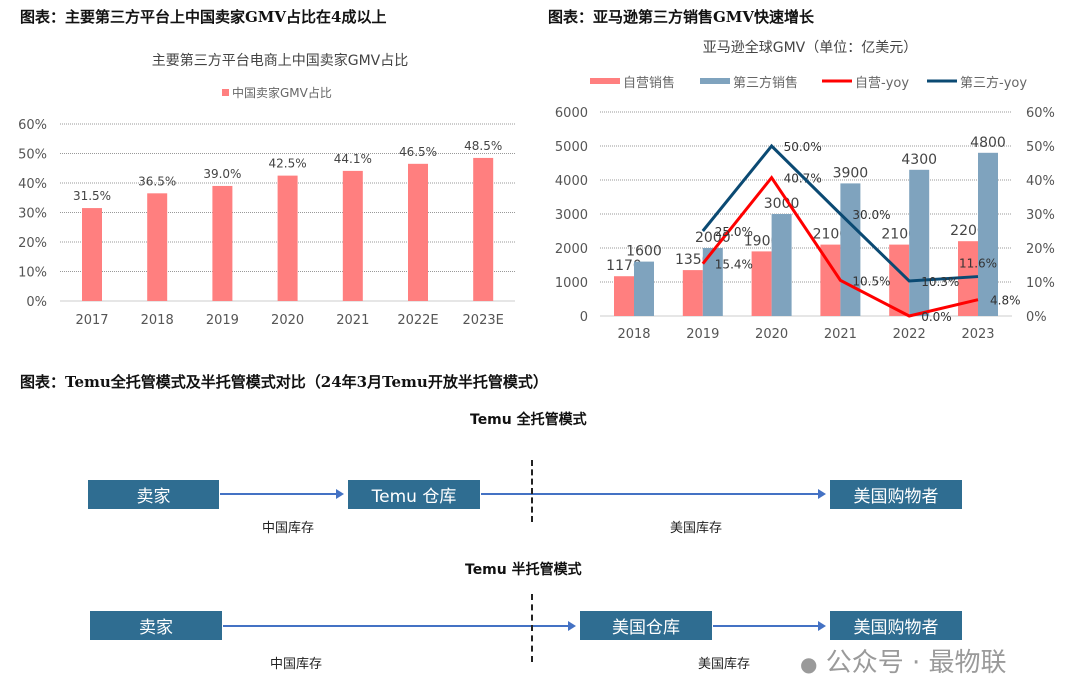 This screenshot has width=1080, height=684. What do you see at coordinates (882, 83) in the screenshot?
I see `legend-label: 自营-yoy` at bounding box center [882, 83].